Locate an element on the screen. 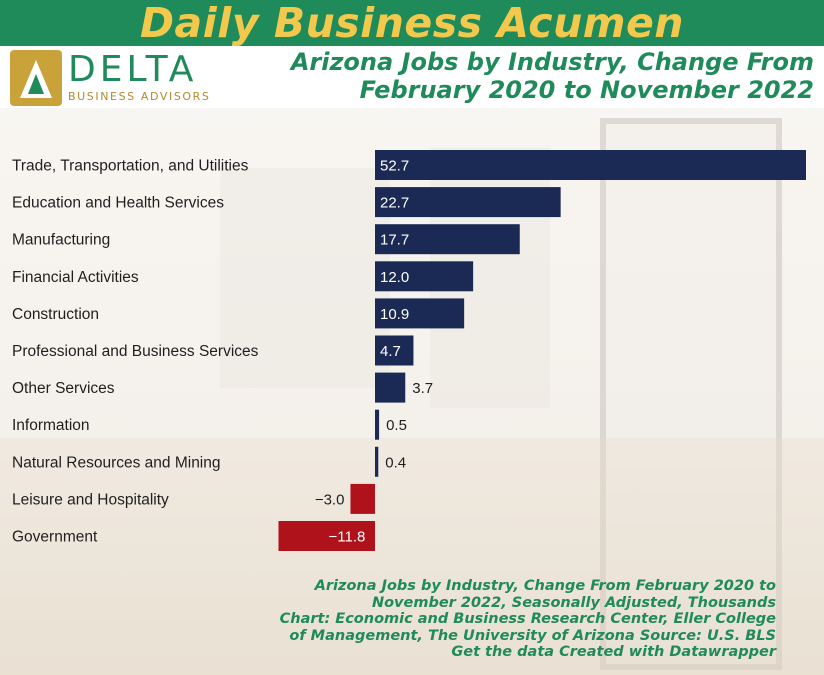  category-label-education-and-health-services: Education and Health Services is located at coordinates (118, 203).